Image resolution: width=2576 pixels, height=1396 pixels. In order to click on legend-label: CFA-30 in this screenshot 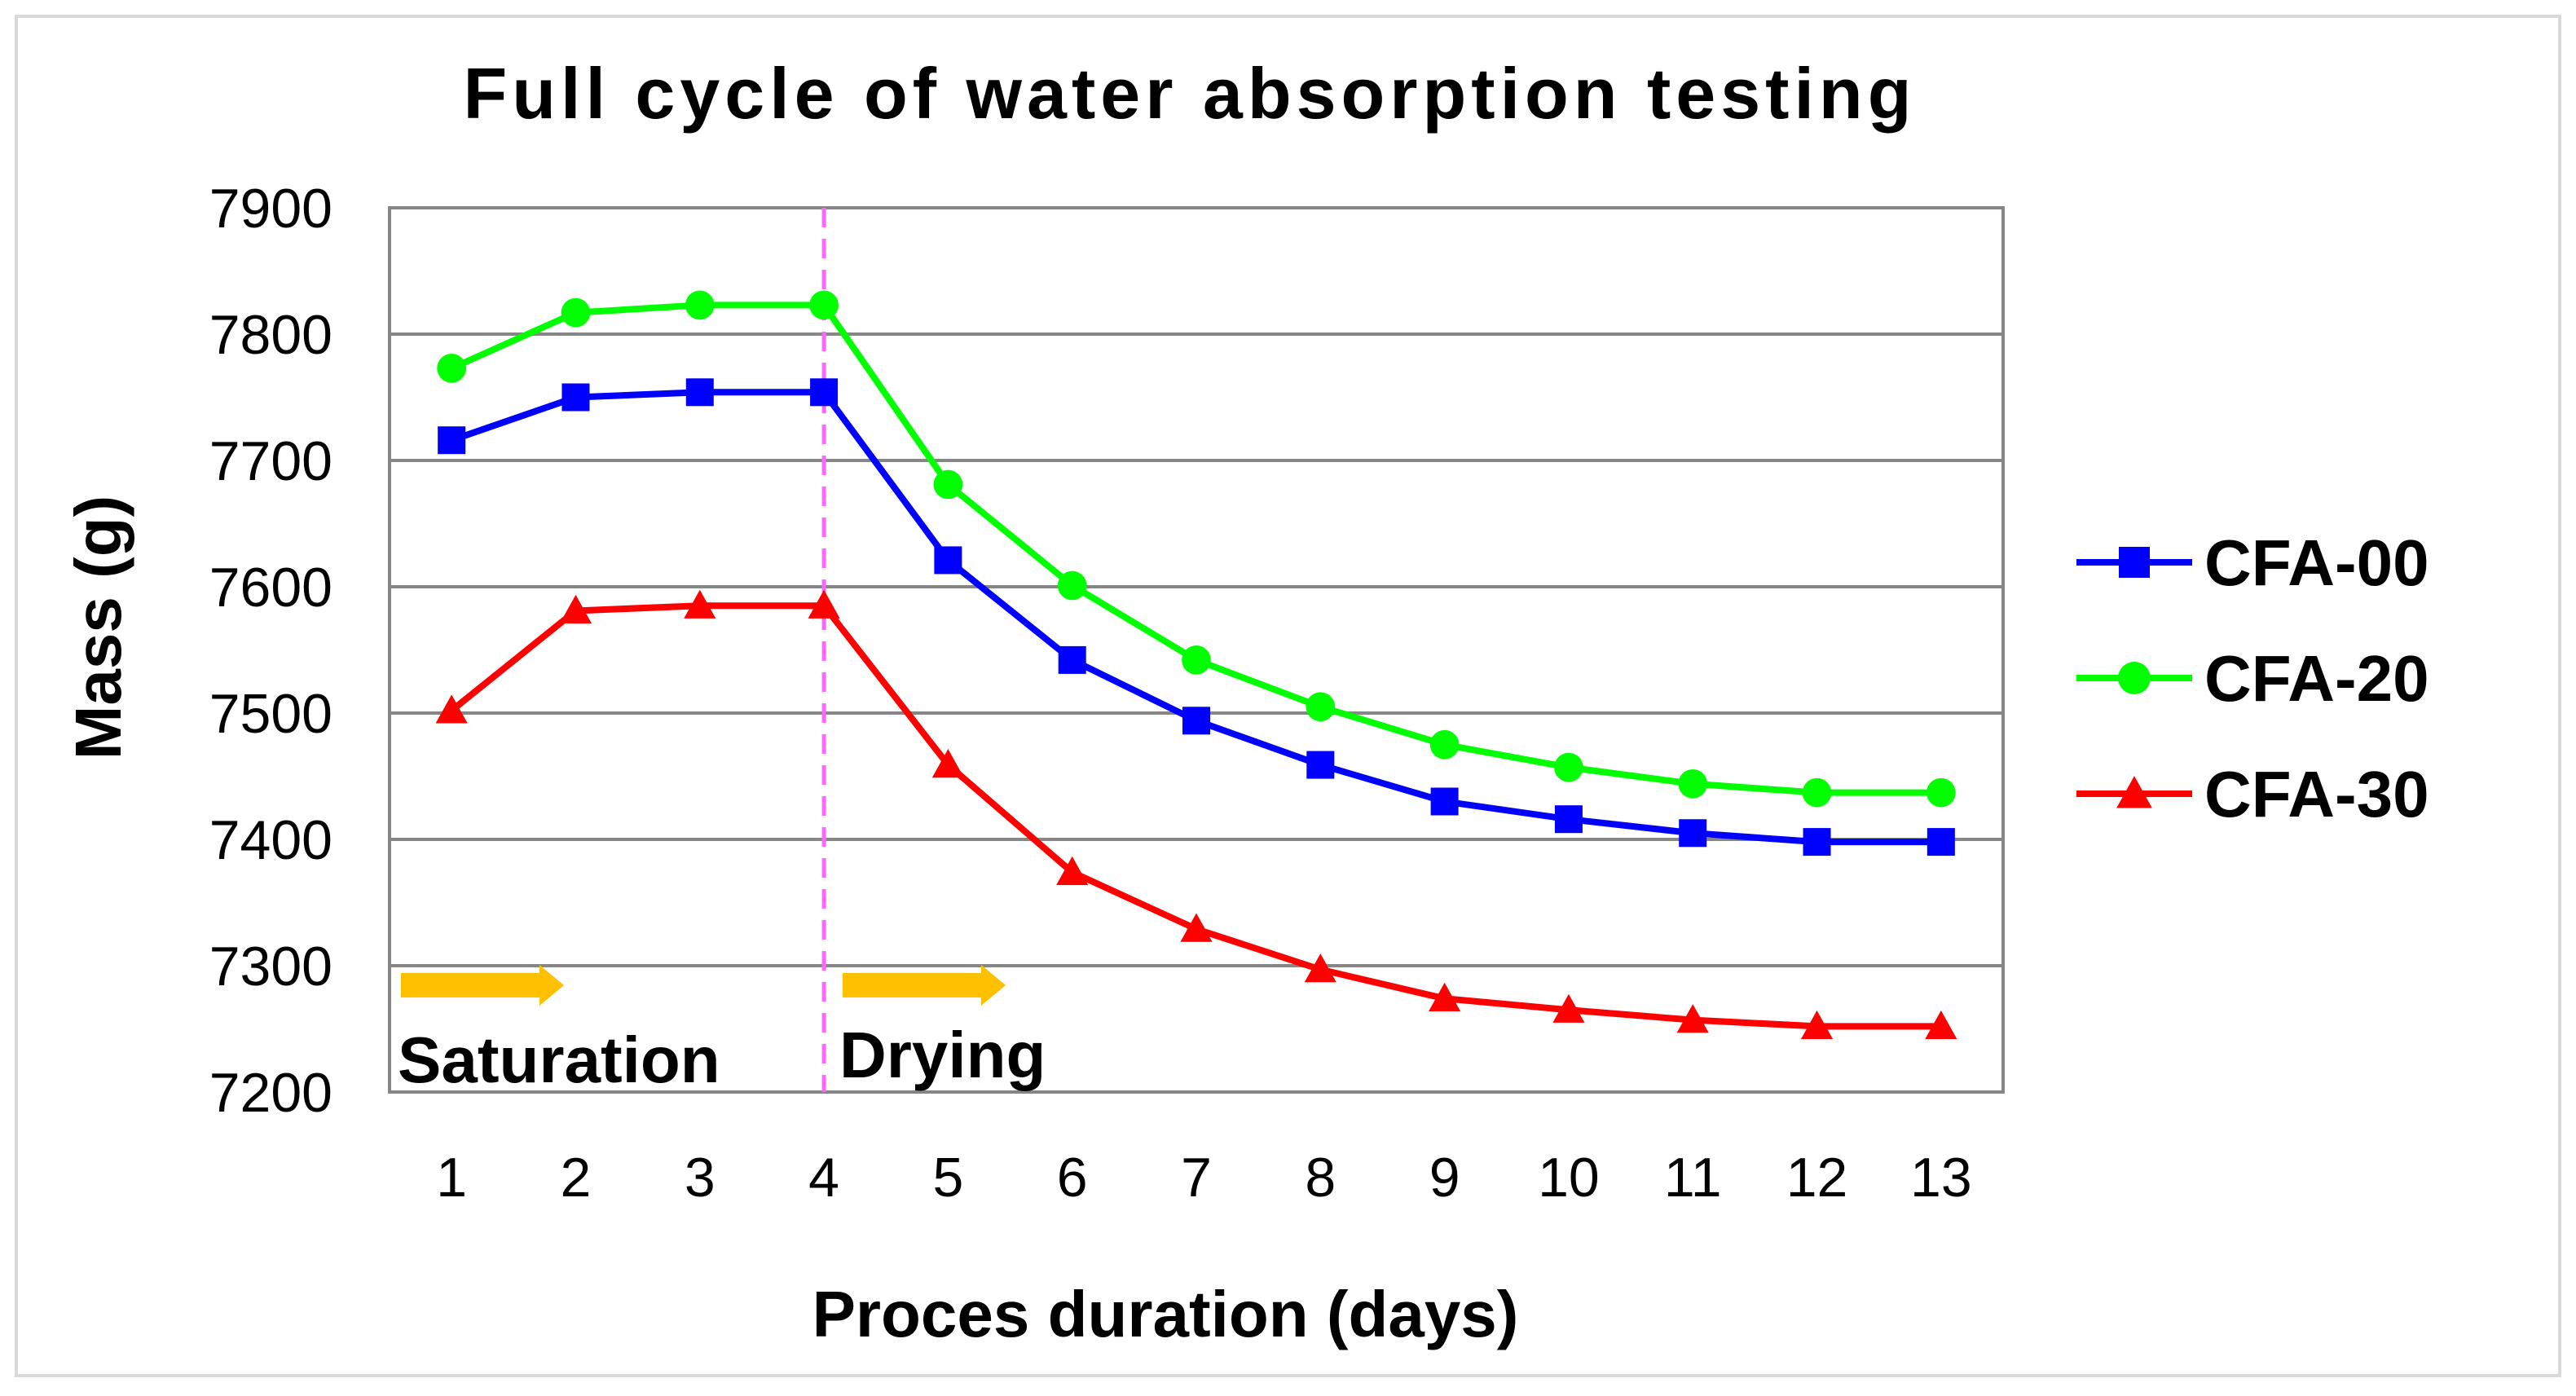, I will do `click(2317, 794)`.